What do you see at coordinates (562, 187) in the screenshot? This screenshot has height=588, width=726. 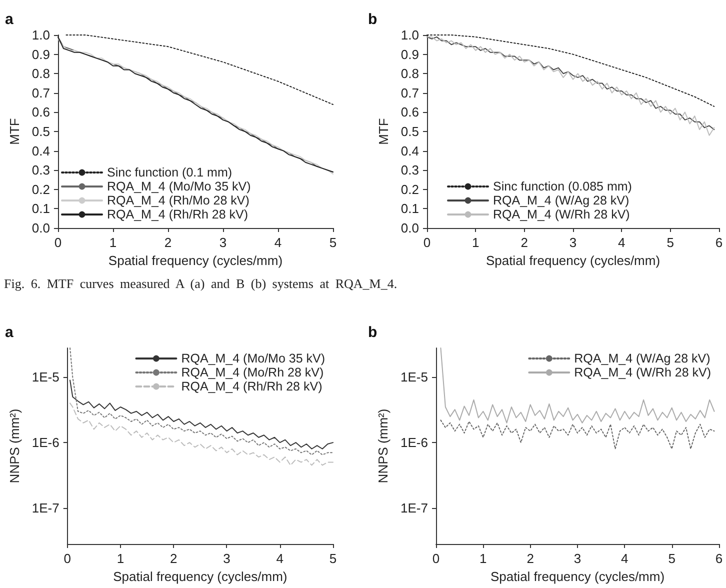 I see `legend-label: Sinc function (0.085 mm)` at bounding box center [562, 187].